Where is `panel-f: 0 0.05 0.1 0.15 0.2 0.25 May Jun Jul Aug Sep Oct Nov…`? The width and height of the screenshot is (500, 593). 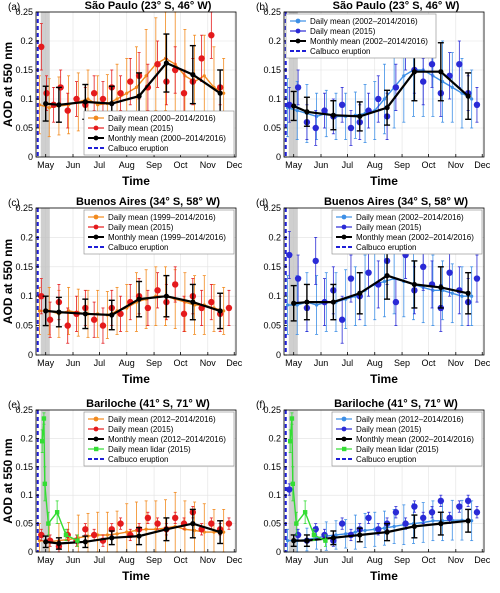
panel-f: 0 0.05 0.1 0.15 0.2 0.25 May Jun Jul Aug Sep Oct Nov… is located at coordinates (373, 490).